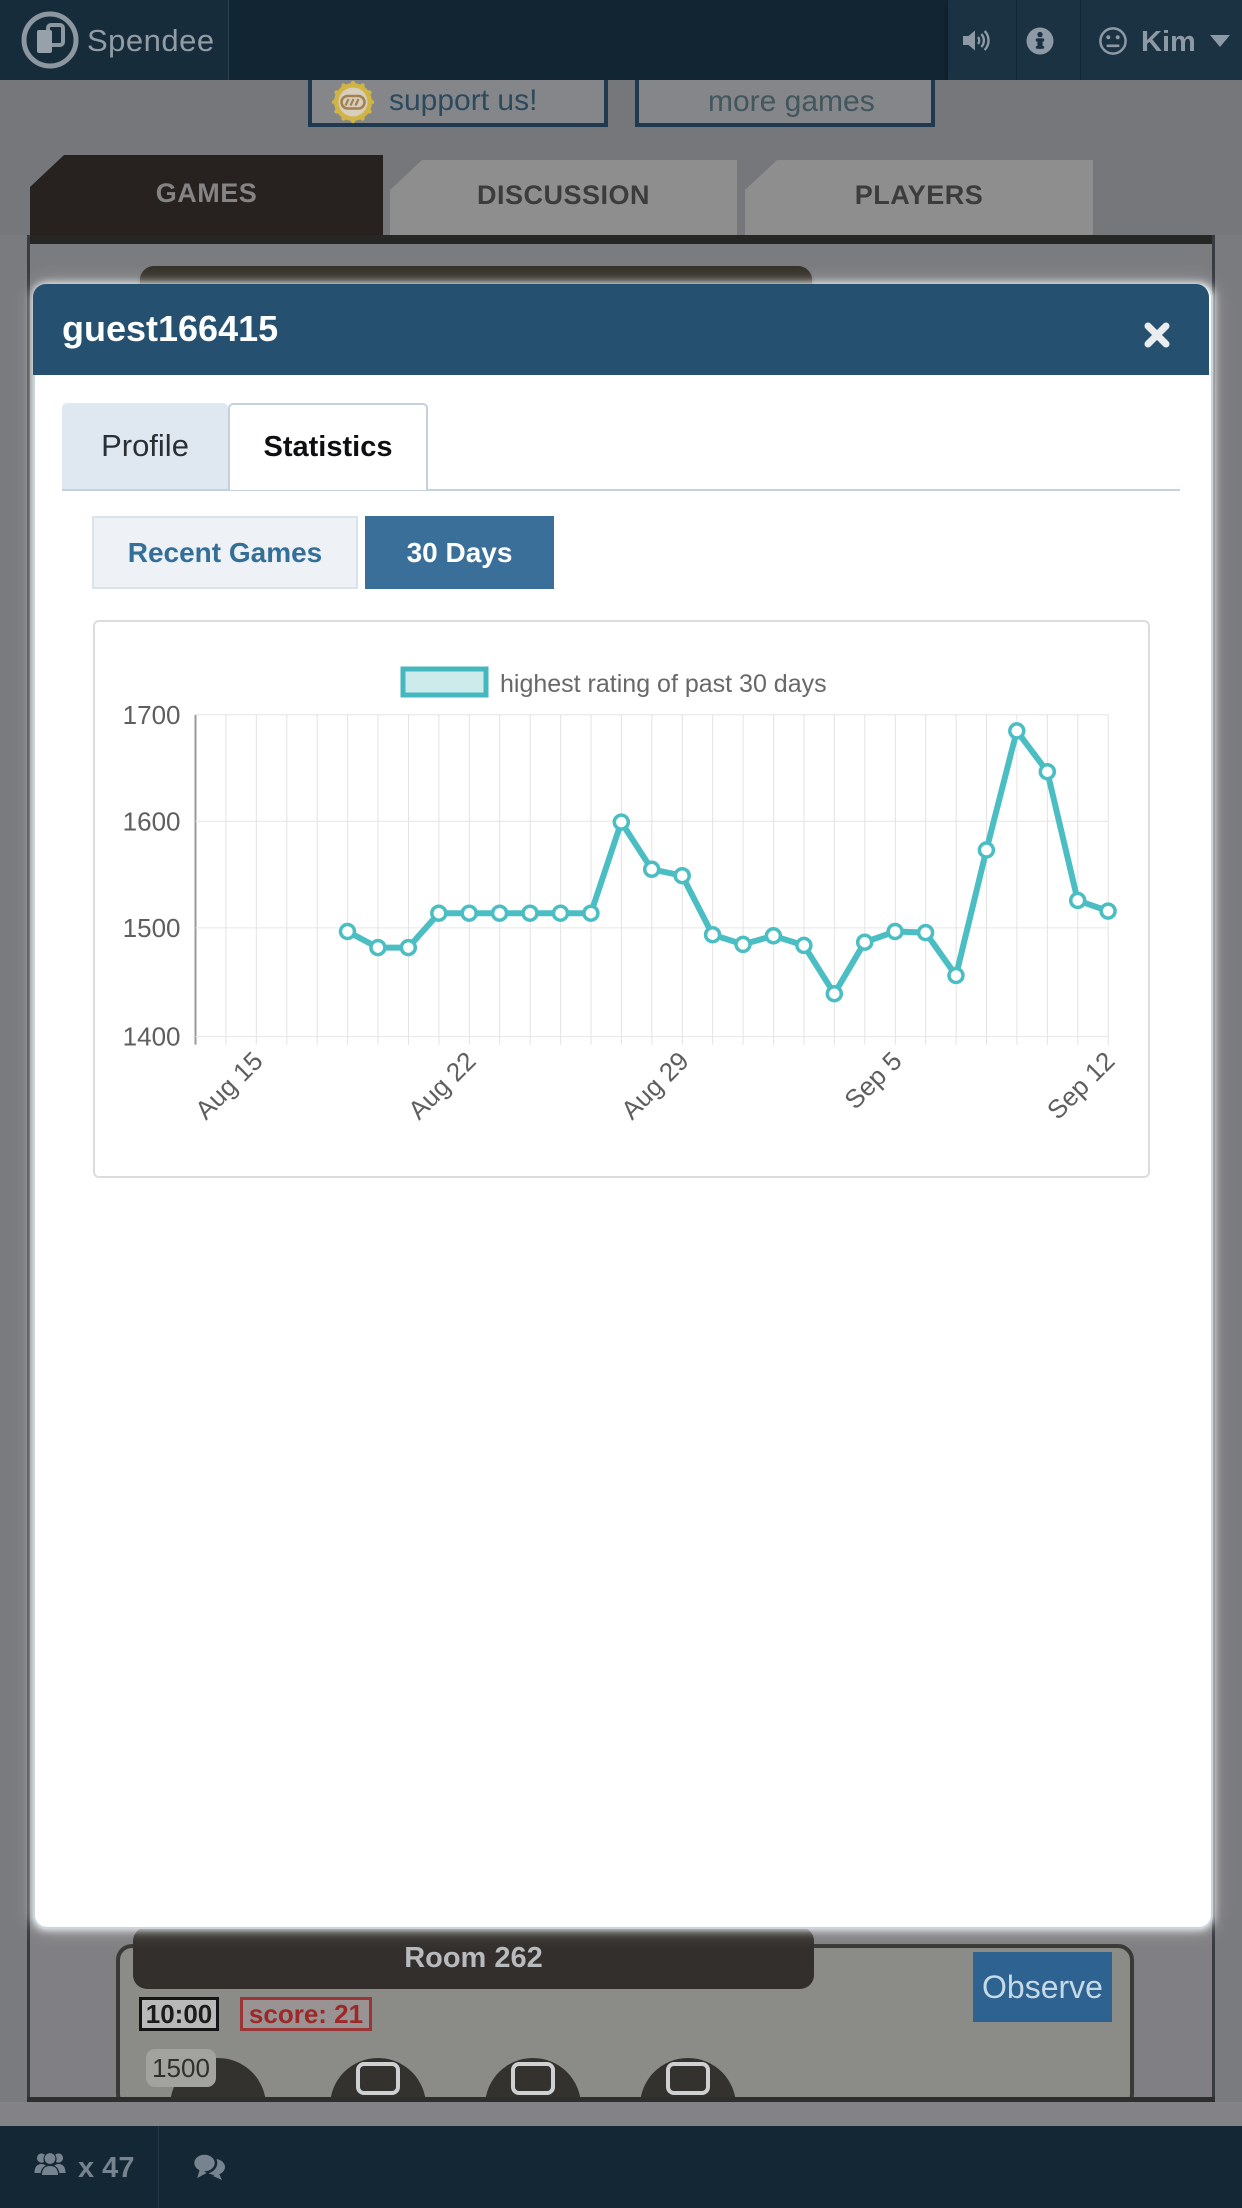 The height and width of the screenshot is (2208, 1242). Describe the element at coordinates (152, 928) in the screenshot. I see `svg-text: 1500` at that location.